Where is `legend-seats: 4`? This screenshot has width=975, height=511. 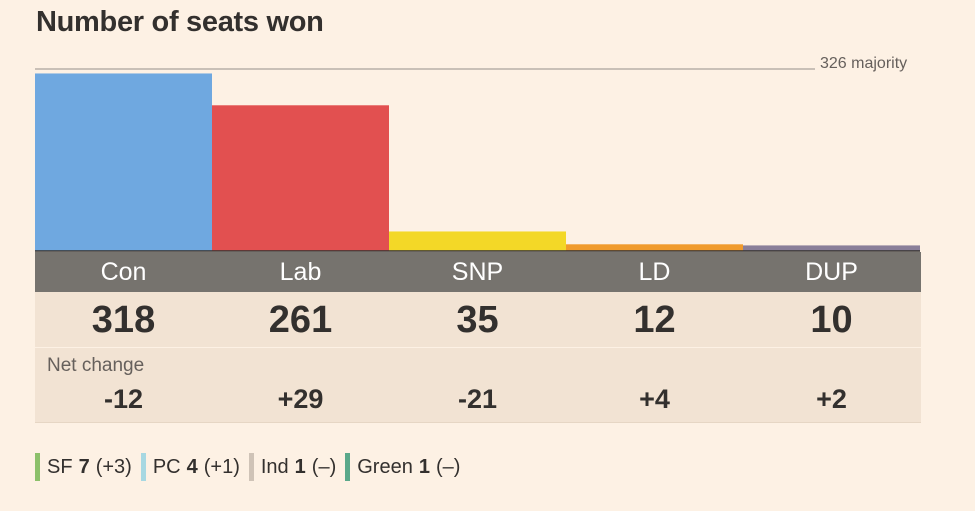 legend-seats: 4 is located at coordinates (192, 466).